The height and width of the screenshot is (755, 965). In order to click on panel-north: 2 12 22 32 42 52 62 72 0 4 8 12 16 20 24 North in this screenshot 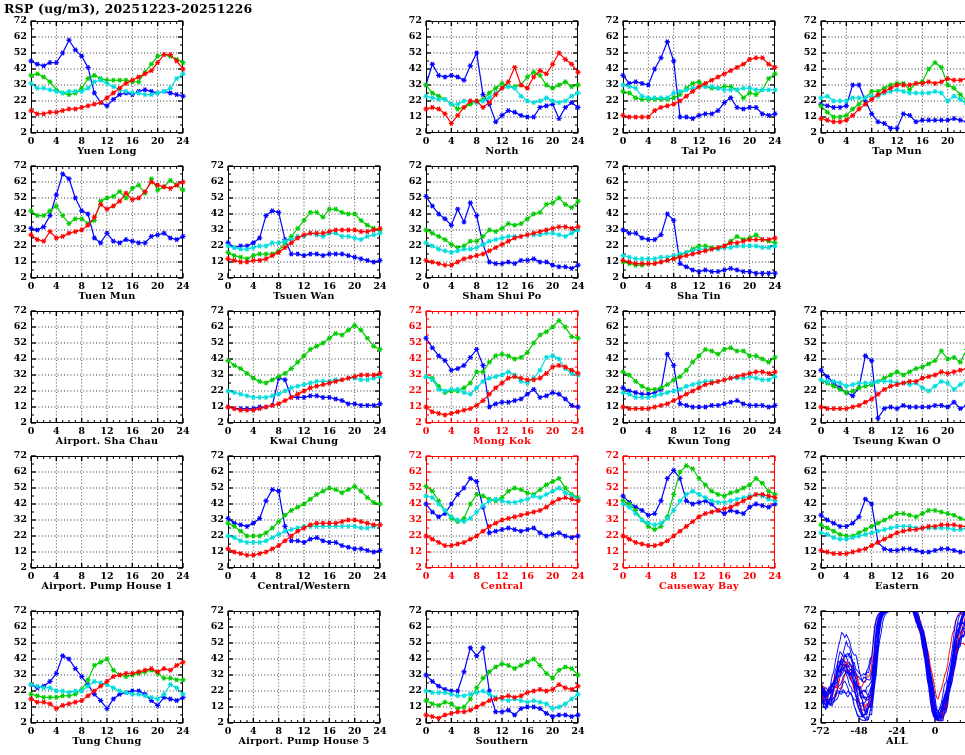, I will do `click(492, 85)`.